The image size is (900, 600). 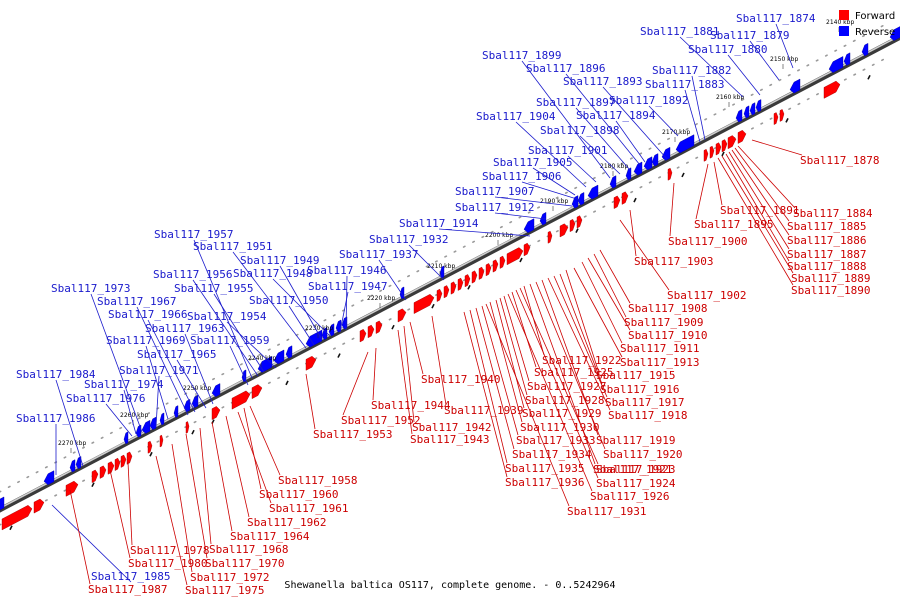 I want to click on reverse-gene-label: Sbal117_1956, so click(x=192, y=274).